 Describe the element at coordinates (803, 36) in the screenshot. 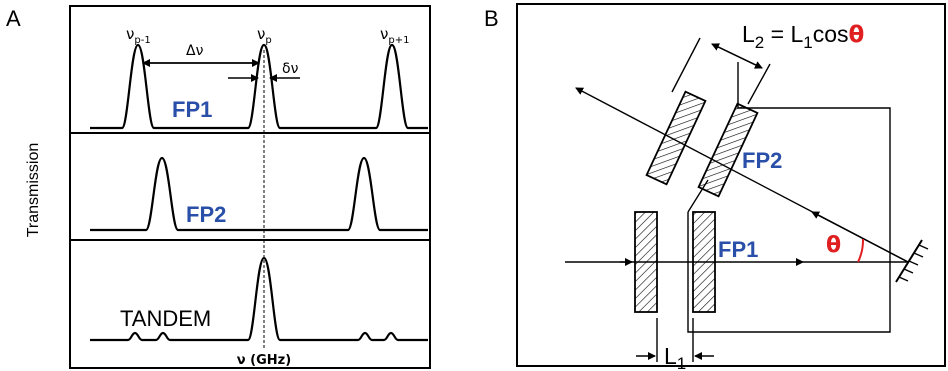

I see `l2-equation: L2 = L1cosθ` at that location.